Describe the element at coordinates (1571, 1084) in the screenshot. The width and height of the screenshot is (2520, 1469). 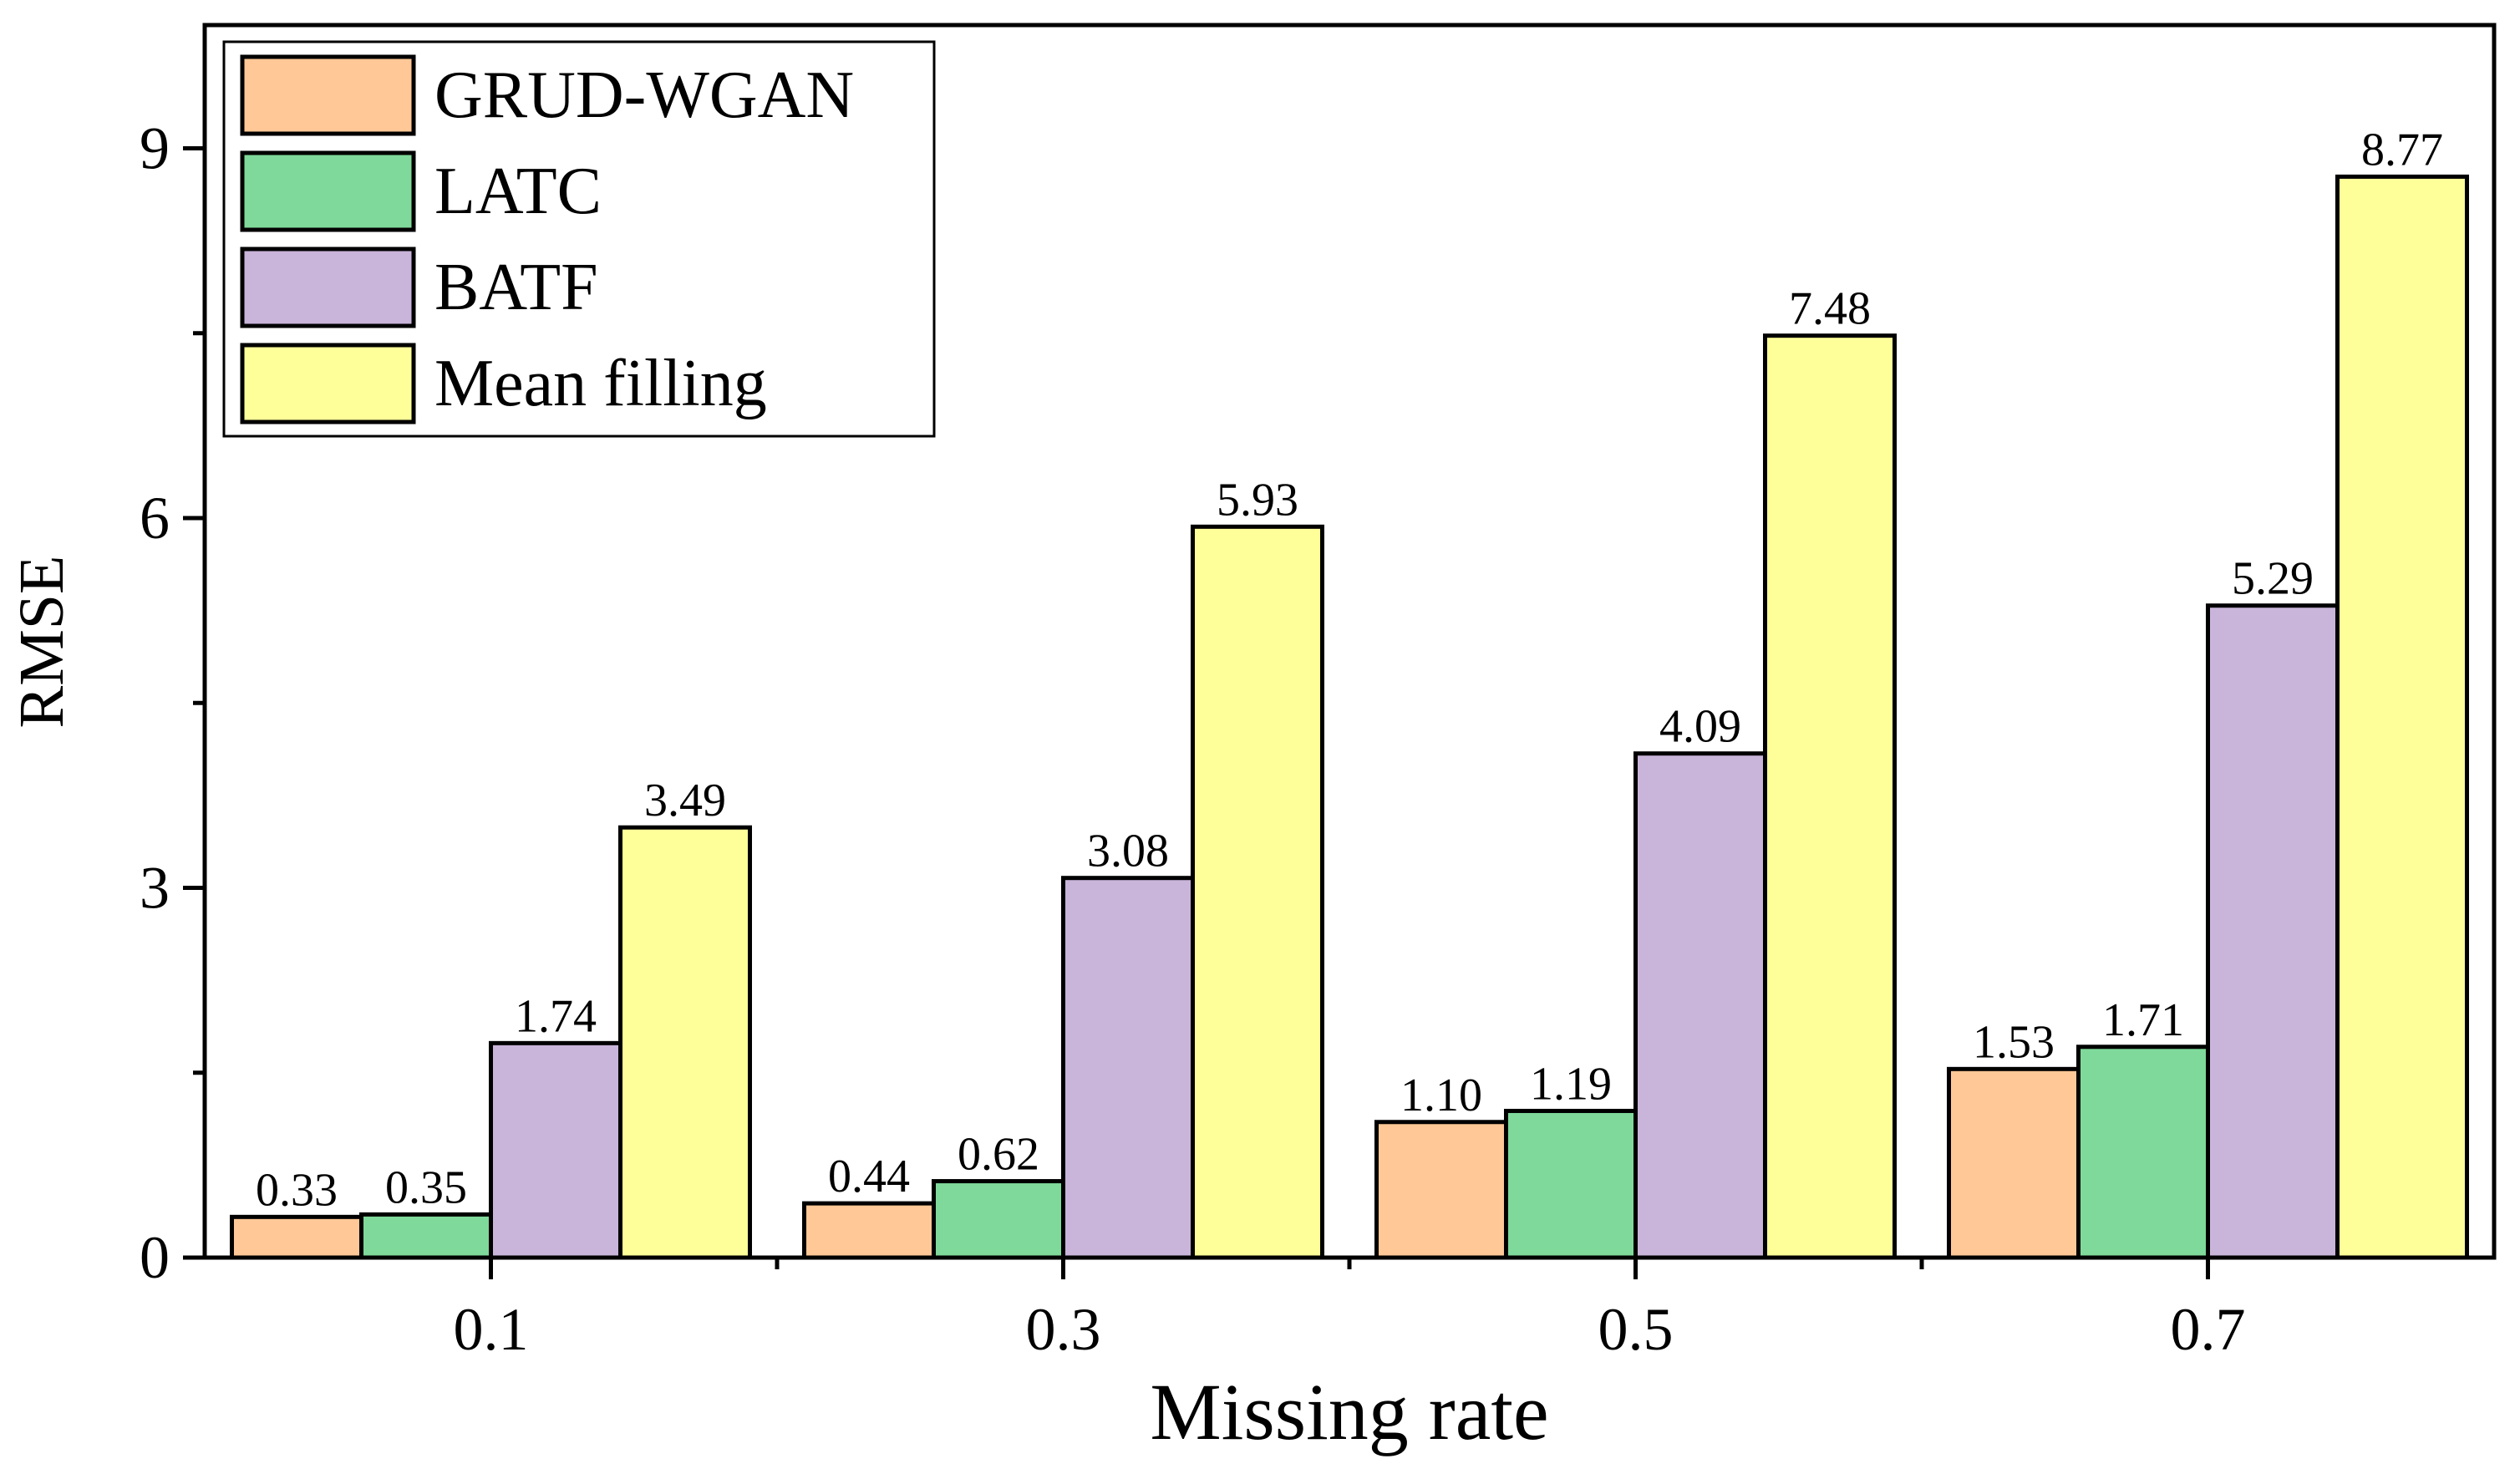
I see `data-label: 1.19` at that location.